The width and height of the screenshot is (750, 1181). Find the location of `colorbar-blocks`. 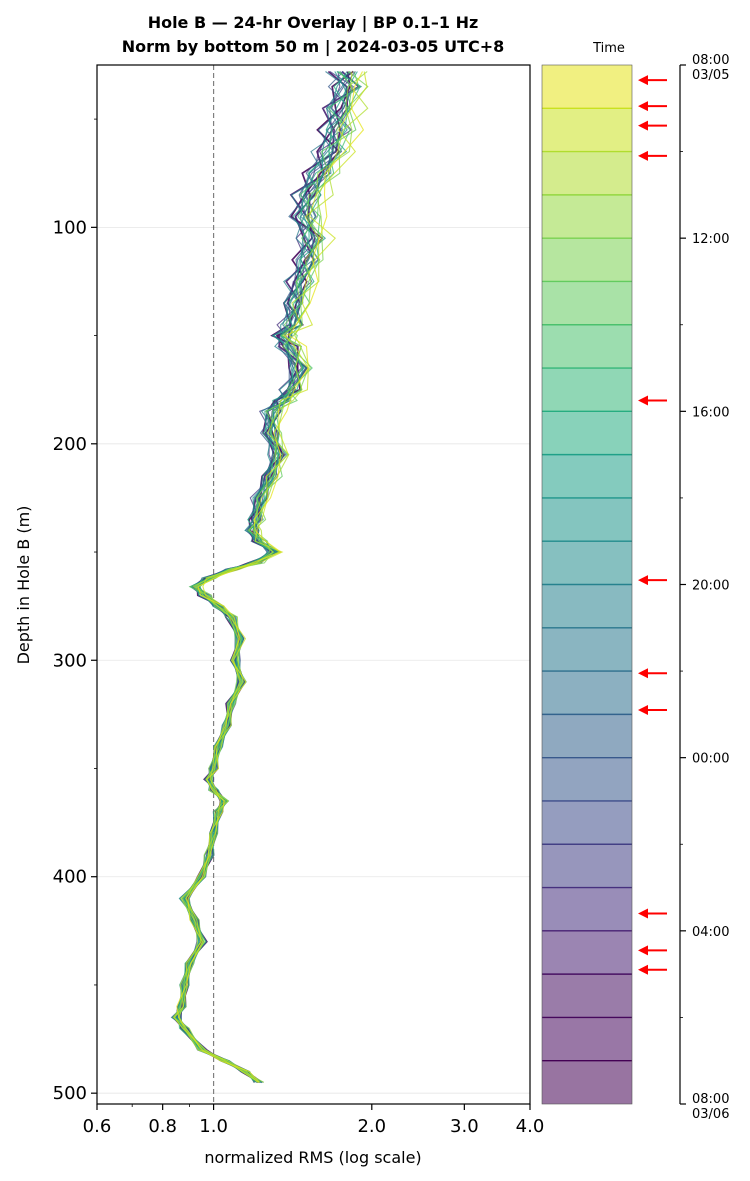

colorbar-blocks is located at coordinates (587, 584).